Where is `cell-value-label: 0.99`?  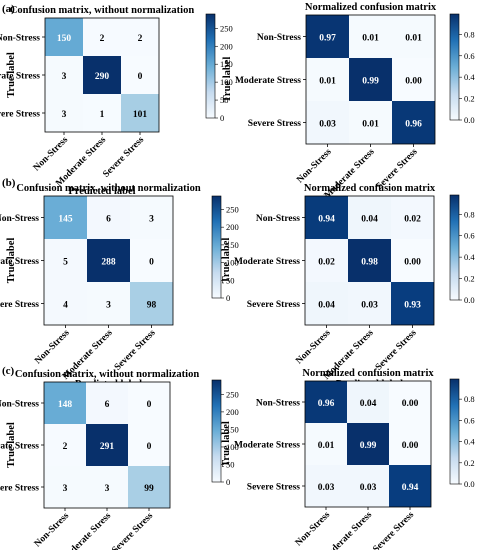 cell-value-label: 0.99 is located at coordinates (368, 446).